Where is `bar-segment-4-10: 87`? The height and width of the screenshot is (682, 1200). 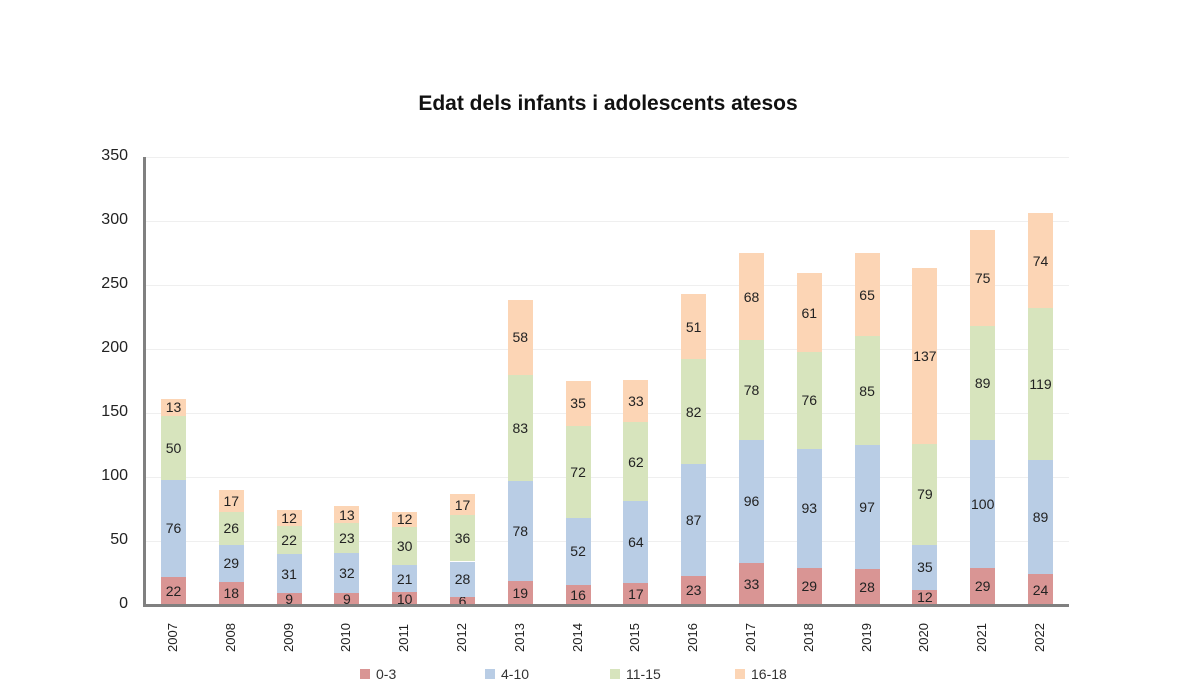 bar-segment-4-10: 87 is located at coordinates (694, 520).